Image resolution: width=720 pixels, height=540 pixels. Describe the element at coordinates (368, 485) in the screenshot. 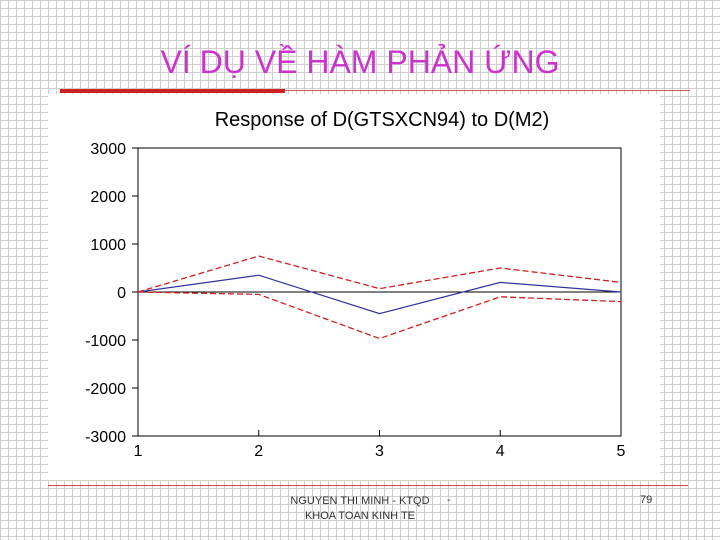

I see `footer-rule` at that location.